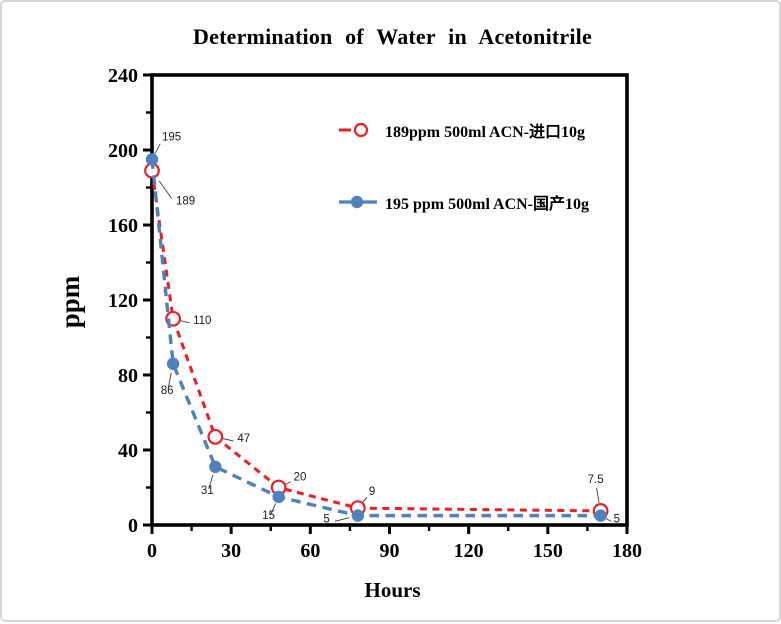 The height and width of the screenshot is (624, 781). Describe the element at coordinates (202, 321) in the screenshot. I see `data-point-label: 110` at that location.